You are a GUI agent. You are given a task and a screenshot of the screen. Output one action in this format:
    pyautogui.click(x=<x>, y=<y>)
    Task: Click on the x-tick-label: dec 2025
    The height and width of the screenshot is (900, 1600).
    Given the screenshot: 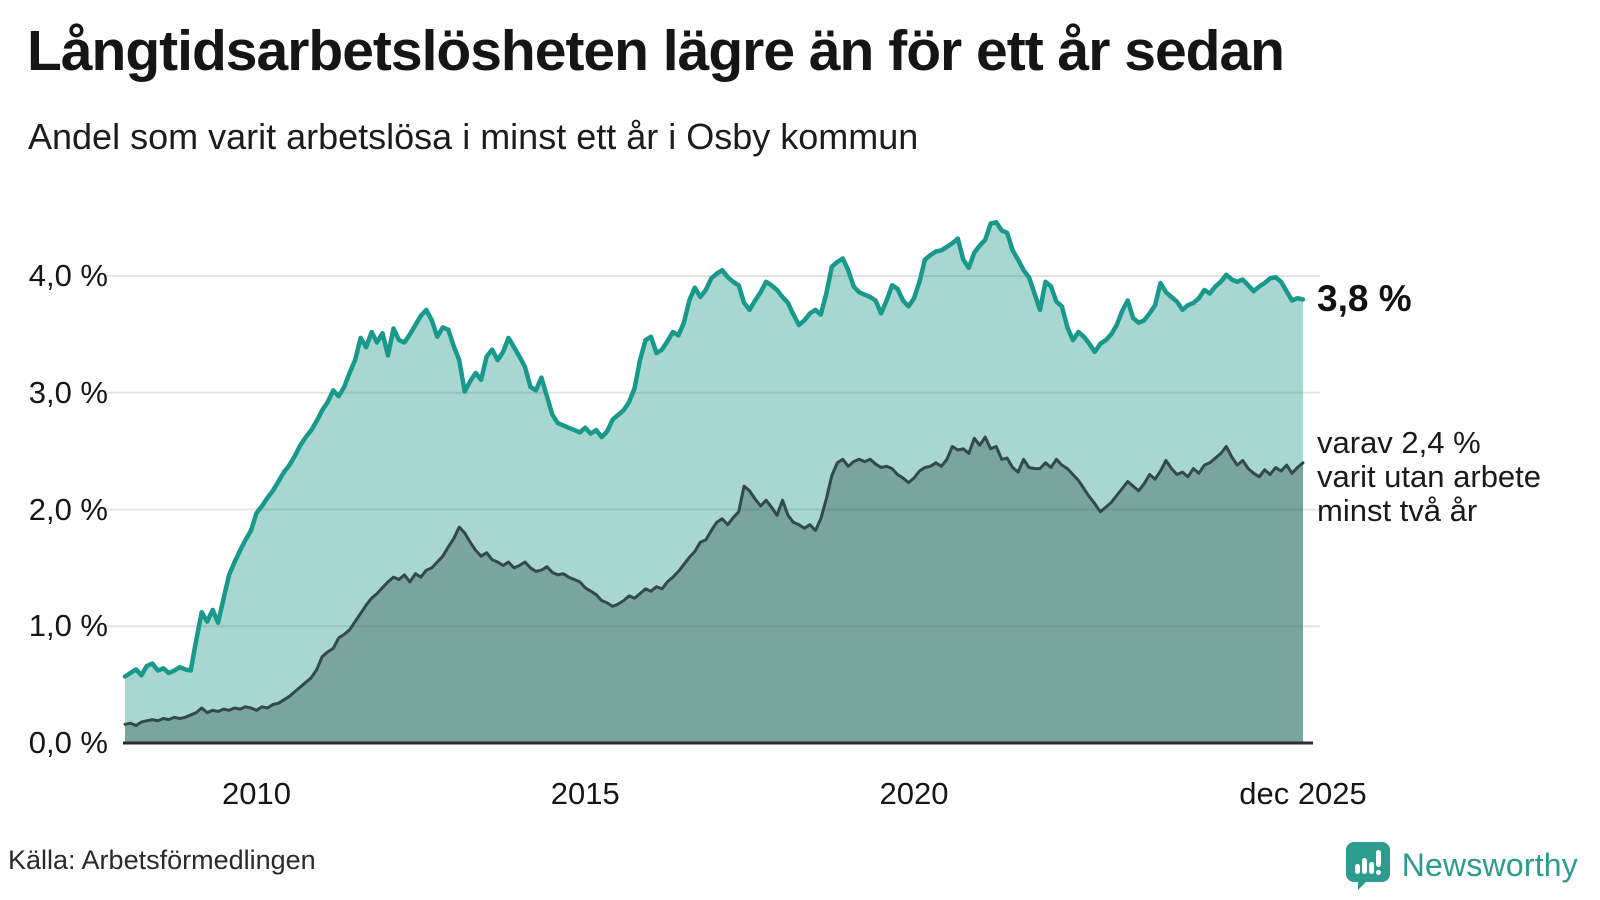 What is the action you would take?
    pyautogui.click(x=1303, y=793)
    